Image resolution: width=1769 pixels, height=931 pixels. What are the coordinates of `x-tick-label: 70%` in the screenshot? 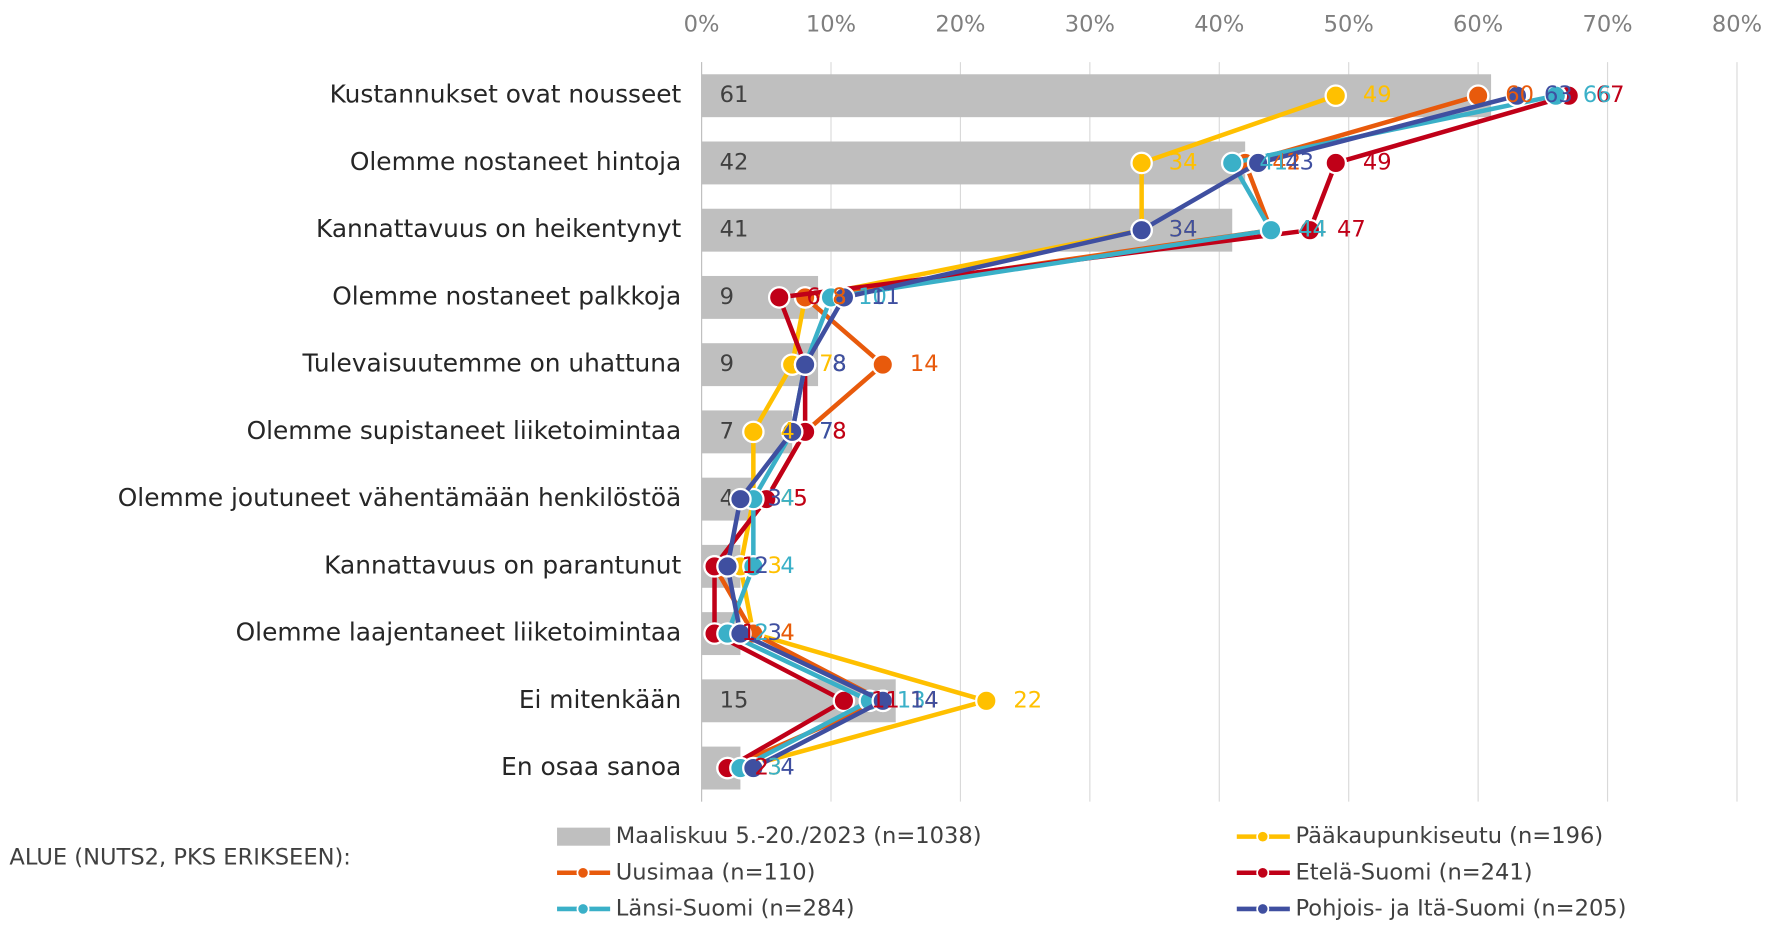 It's located at (1607, 24).